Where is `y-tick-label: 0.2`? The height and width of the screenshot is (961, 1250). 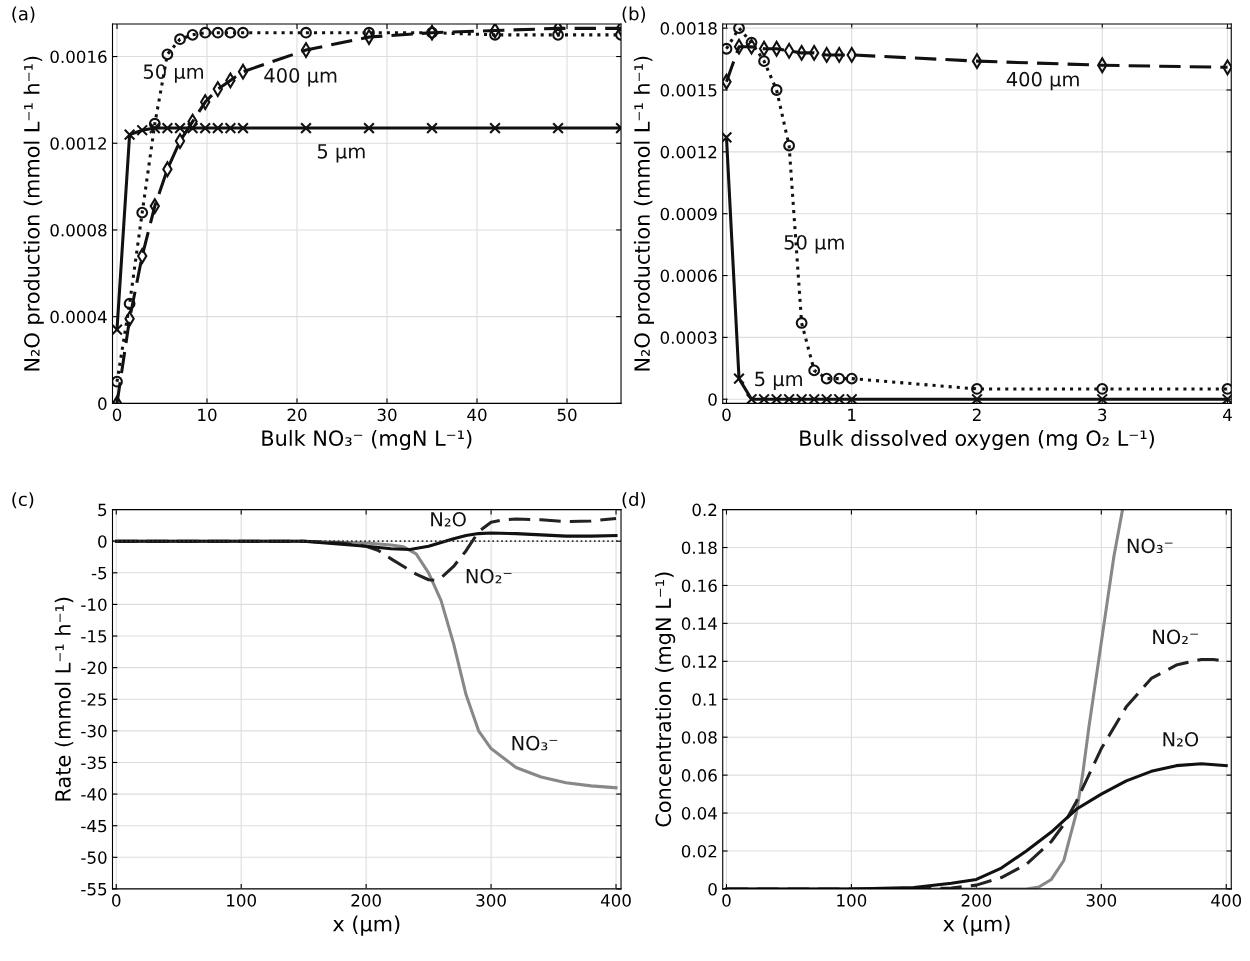
y-tick-label: 0.2 is located at coordinates (704, 510).